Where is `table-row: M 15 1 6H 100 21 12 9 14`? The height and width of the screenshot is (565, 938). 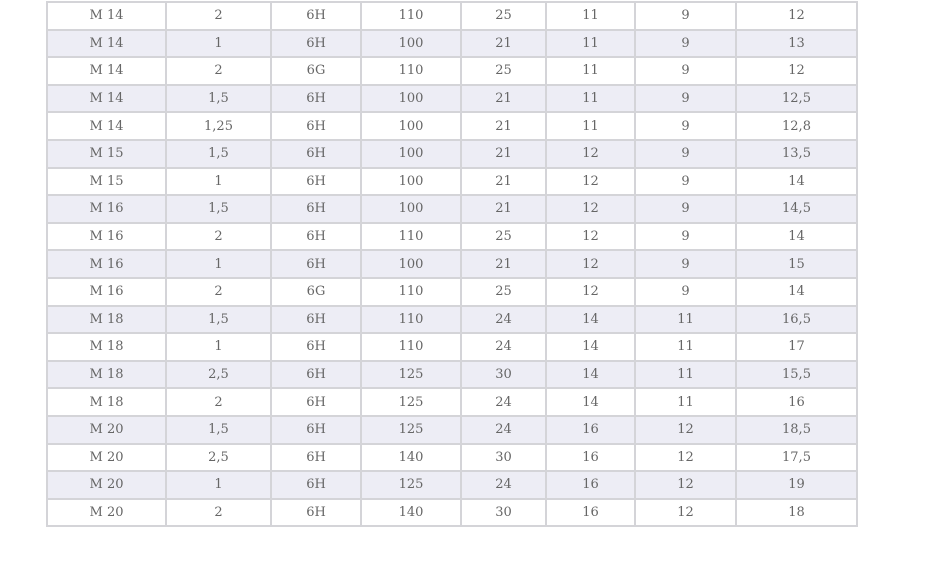 table-row: M 15 1 6H 100 21 12 9 14 is located at coordinates (452, 181).